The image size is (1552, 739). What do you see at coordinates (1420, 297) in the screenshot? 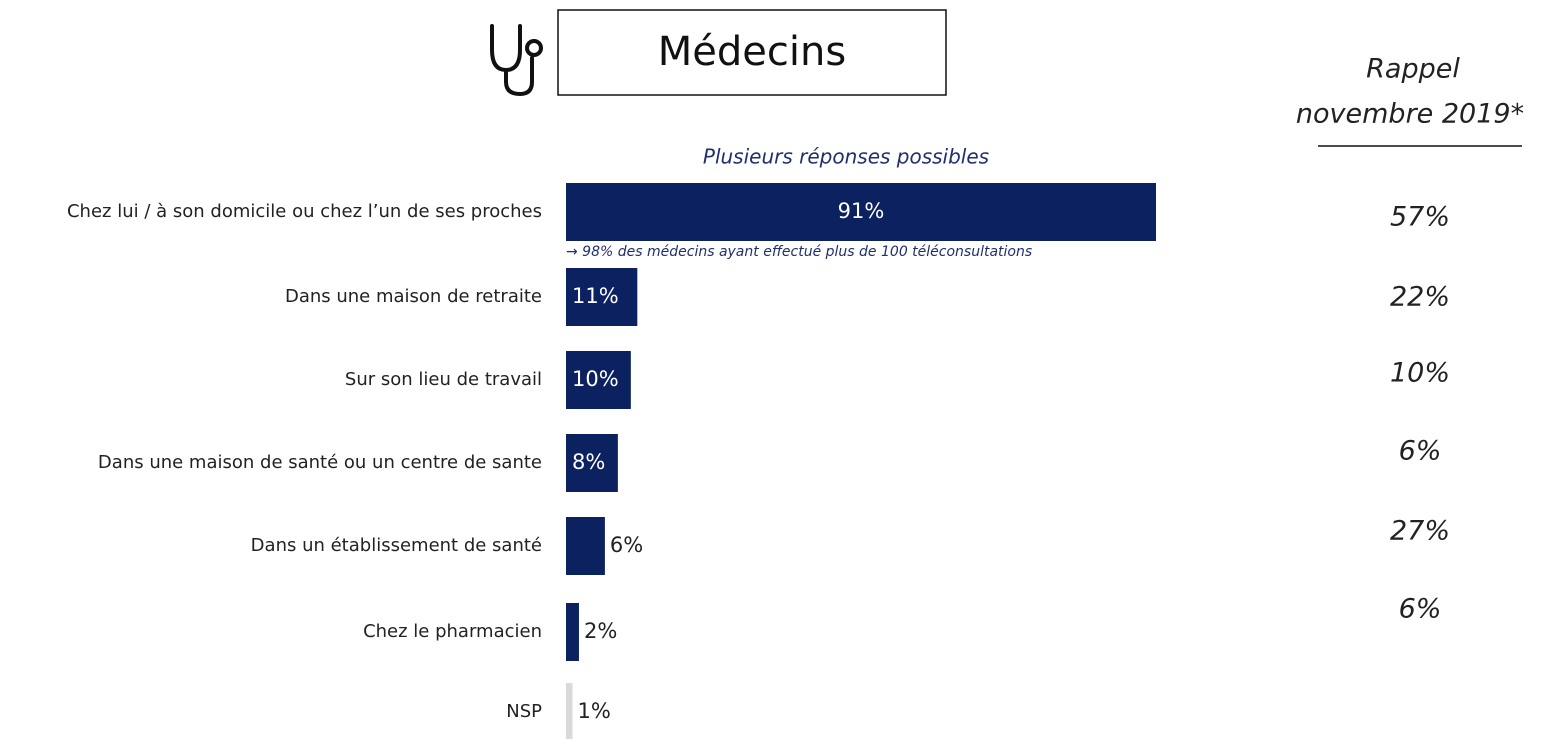
I see `recall-value: 22%` at bounding box center [1420, 297].